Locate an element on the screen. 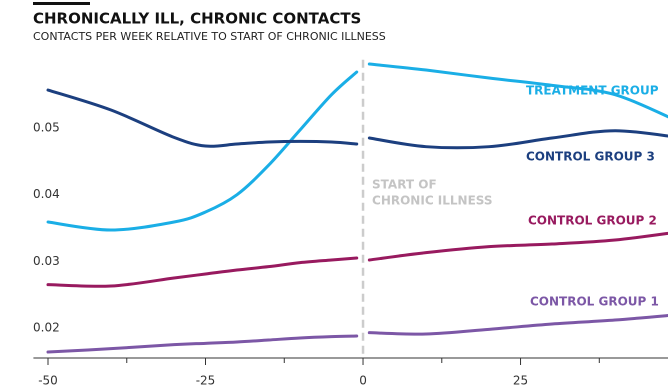 The height and width of the screenshot is (390, 668). annotation: START OF is located at coordinates (404, 185).